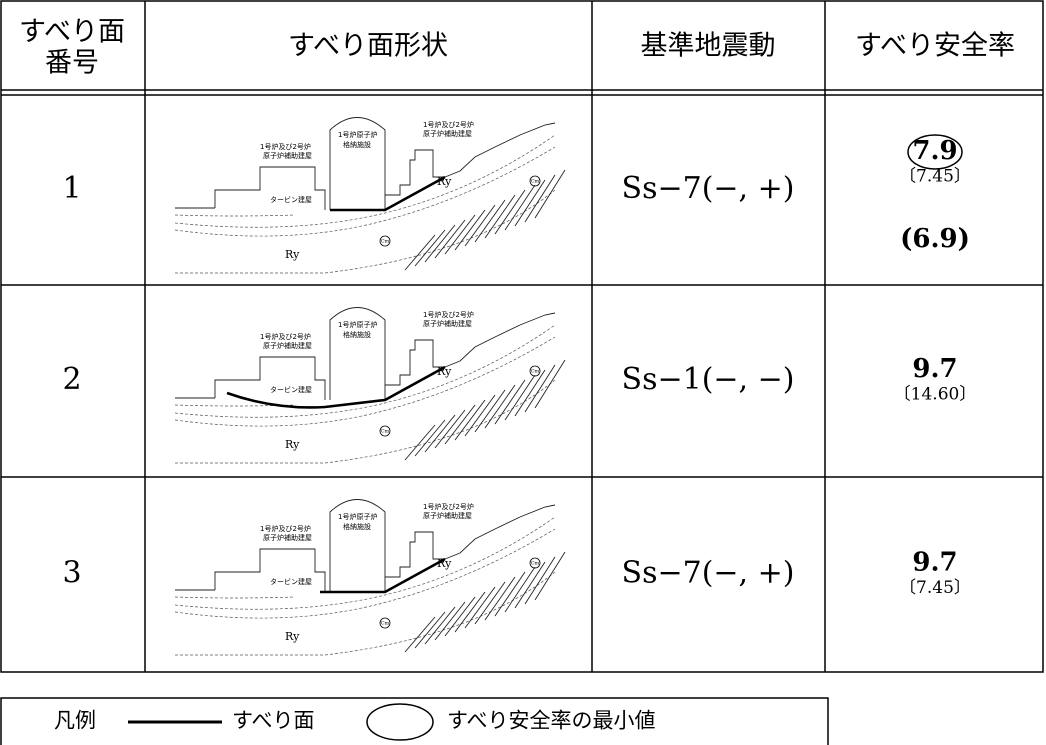 The image size is (1046, 745). Describe the element at coordinates (935, 152) in the screenshot. I see `minimum-marker` at that location.